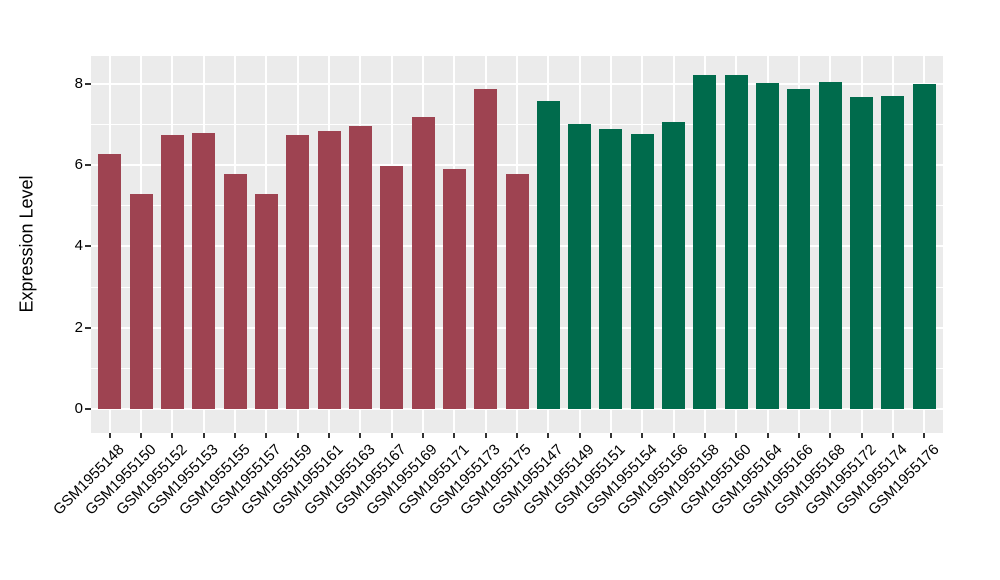  Describe the element at coordinates (799, 249) in the screenshot. I see `bar-GSM1955166` at that location.